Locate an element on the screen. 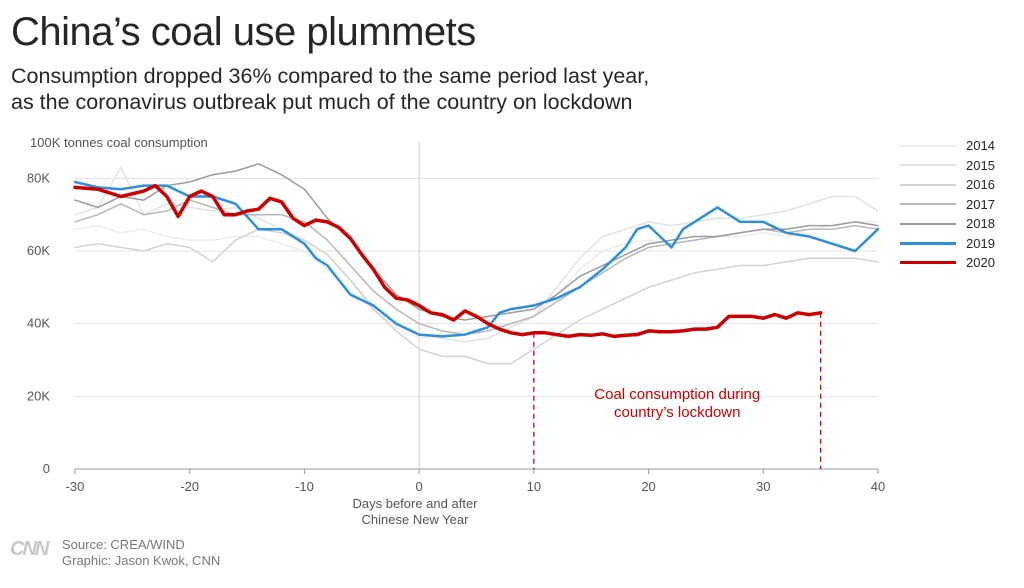 The width and height of the screenshot is (1024, 588). annotation-text-line-1: Coal consumption during is located at coordinates (677, 394).